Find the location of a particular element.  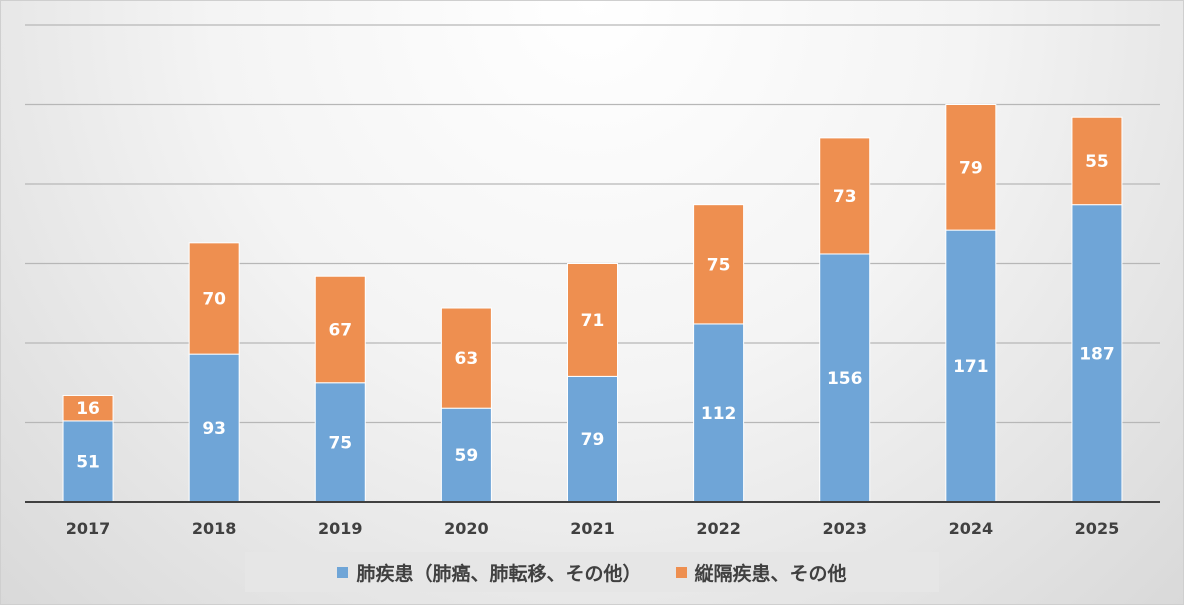

data-label-mediastinum-2019: 67 is located at coordinates (340, 330).